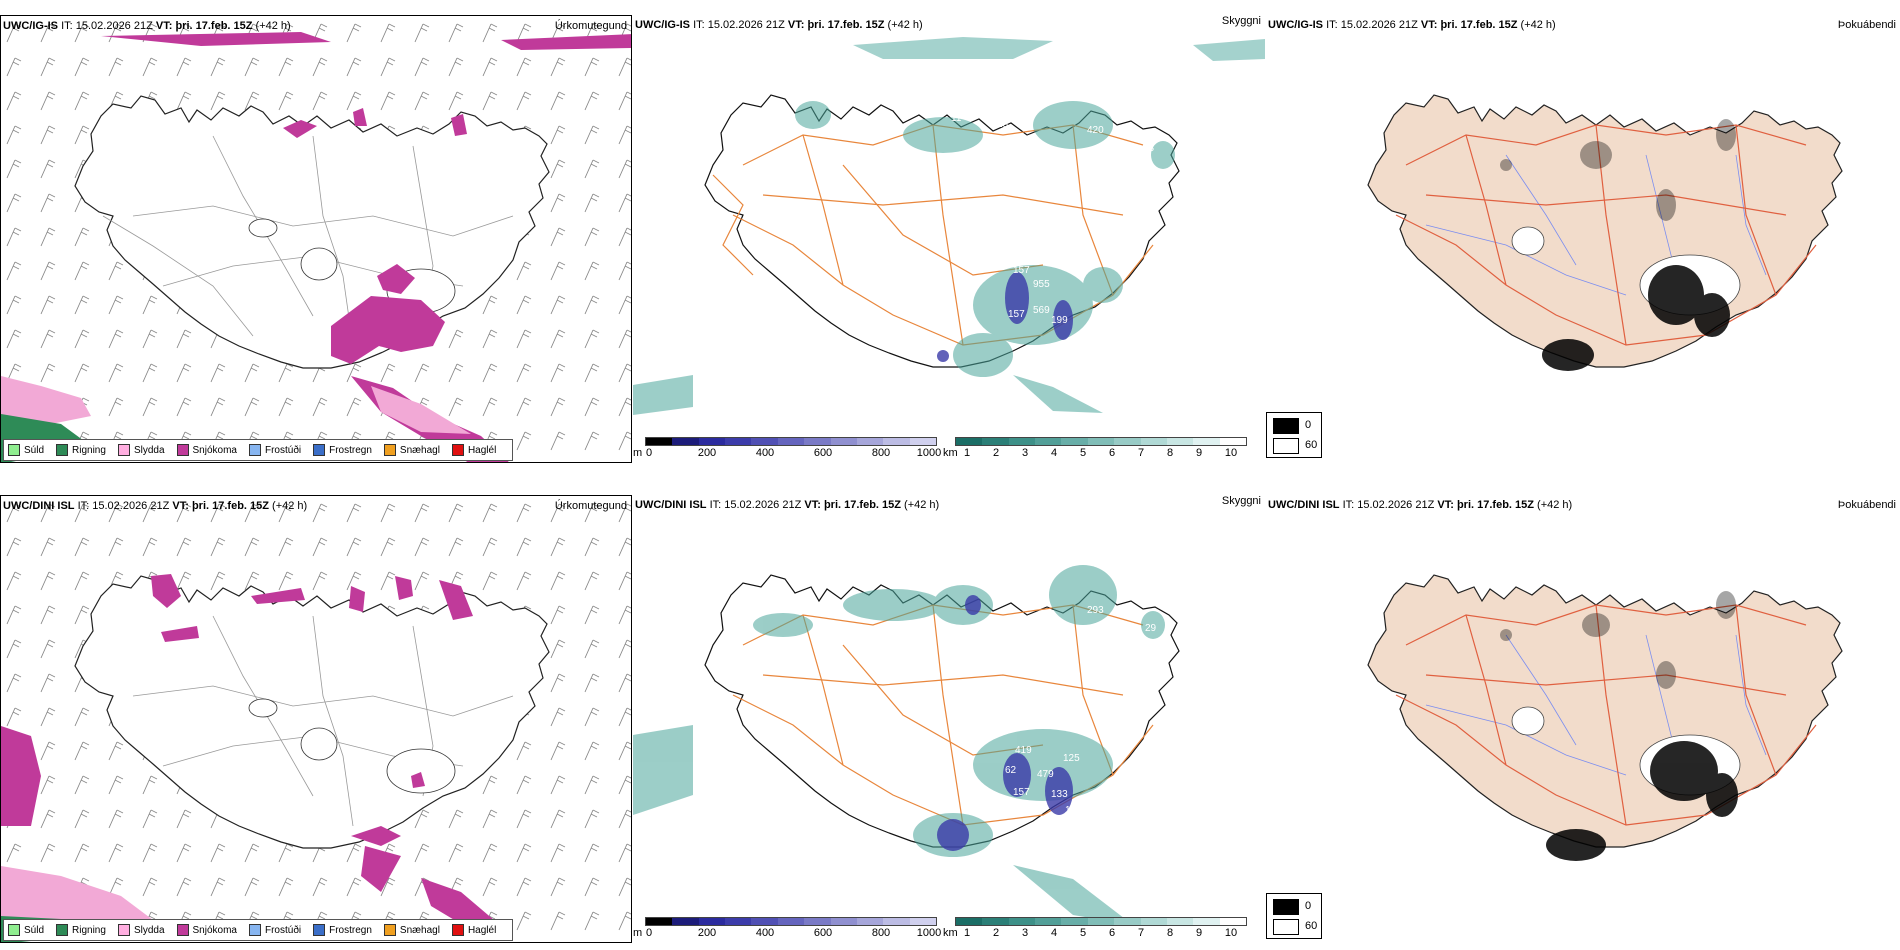 The image size is (1900, 950). I want to click on ceiling-label: 569, so click(1041, 310).